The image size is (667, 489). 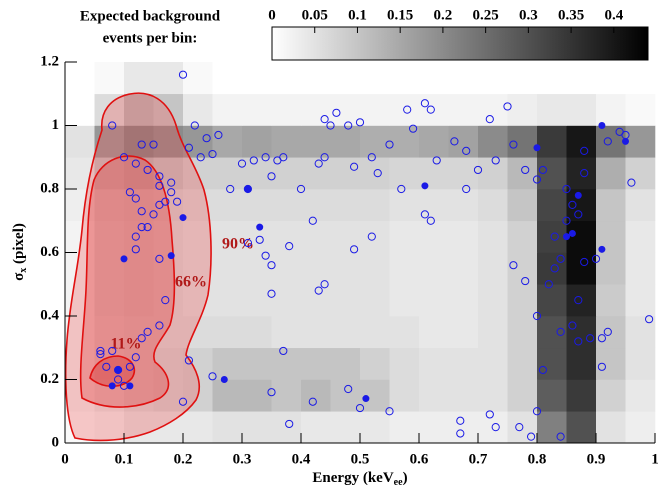 What do you see at coordinates (65, 459) in the screenshot?
I see `x-tick-label: 0` at bounding box center [65, 459].